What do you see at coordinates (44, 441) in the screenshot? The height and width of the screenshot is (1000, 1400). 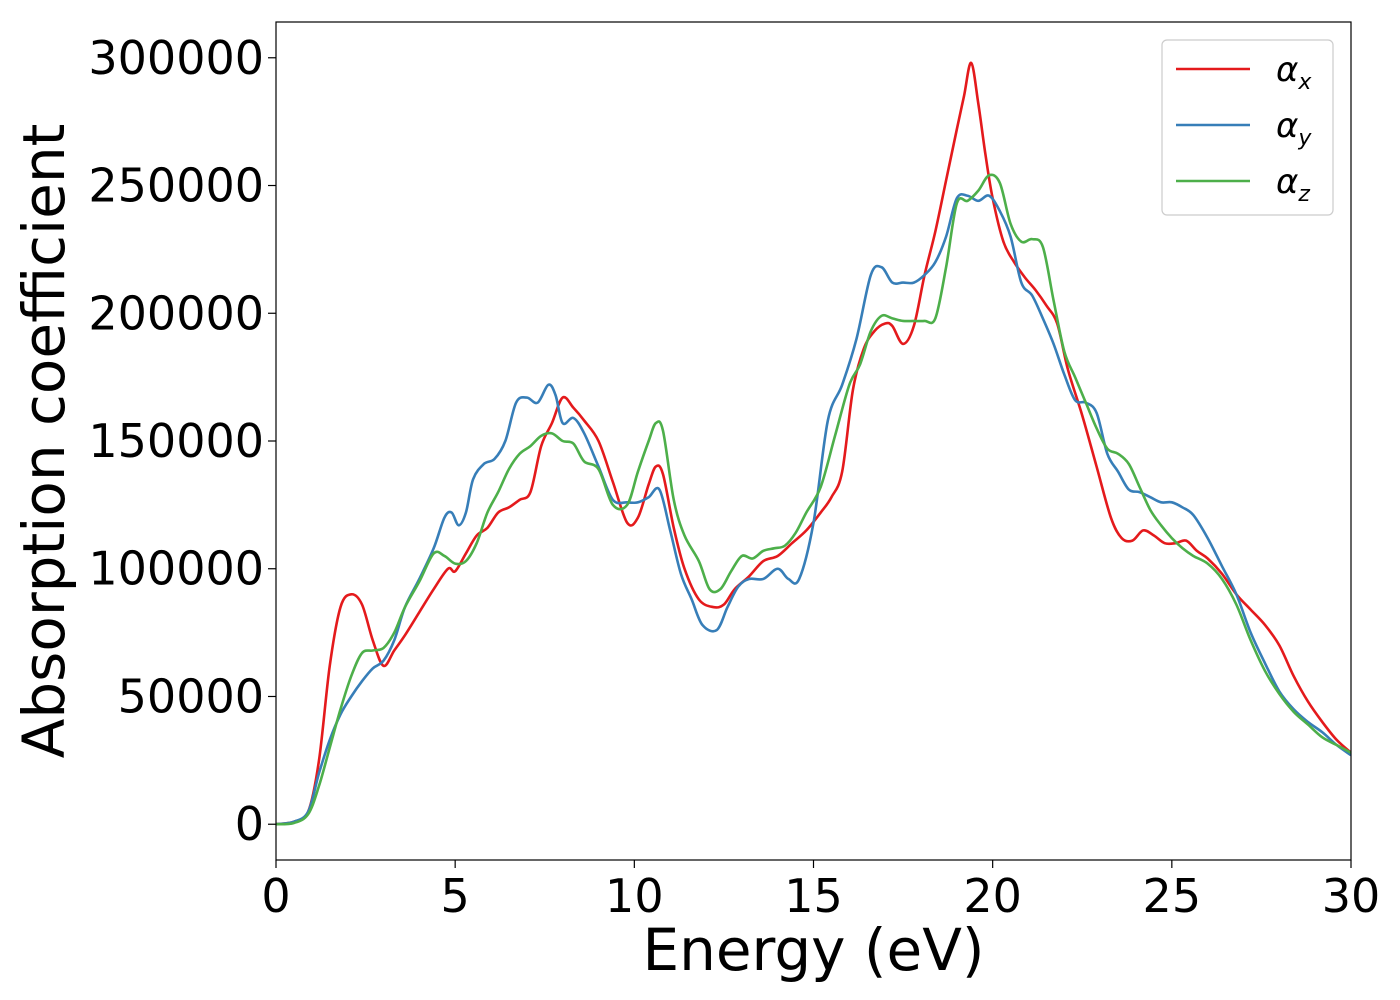 I see `y-axis-title: Absorption coefficient` at bounding box center [44, 441].